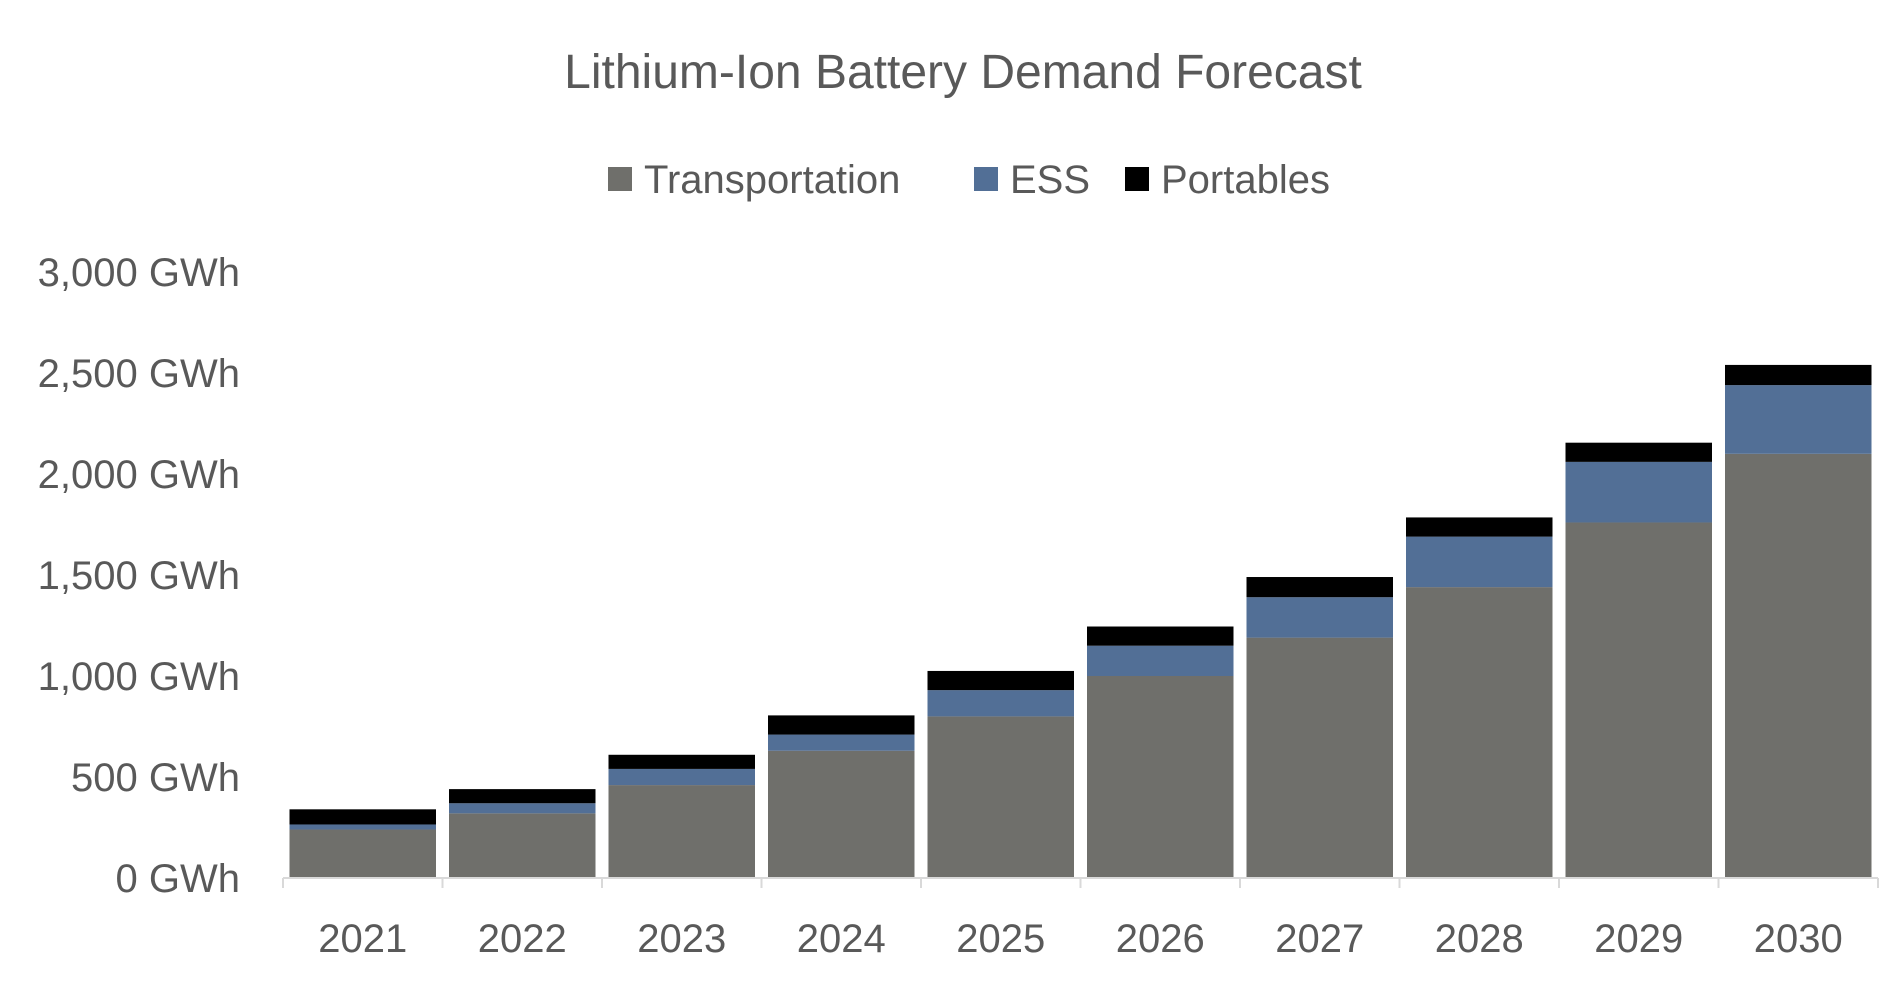 The image size is (1902, 981). I want to click on legend-swatch-transportation, so click(620, 179).